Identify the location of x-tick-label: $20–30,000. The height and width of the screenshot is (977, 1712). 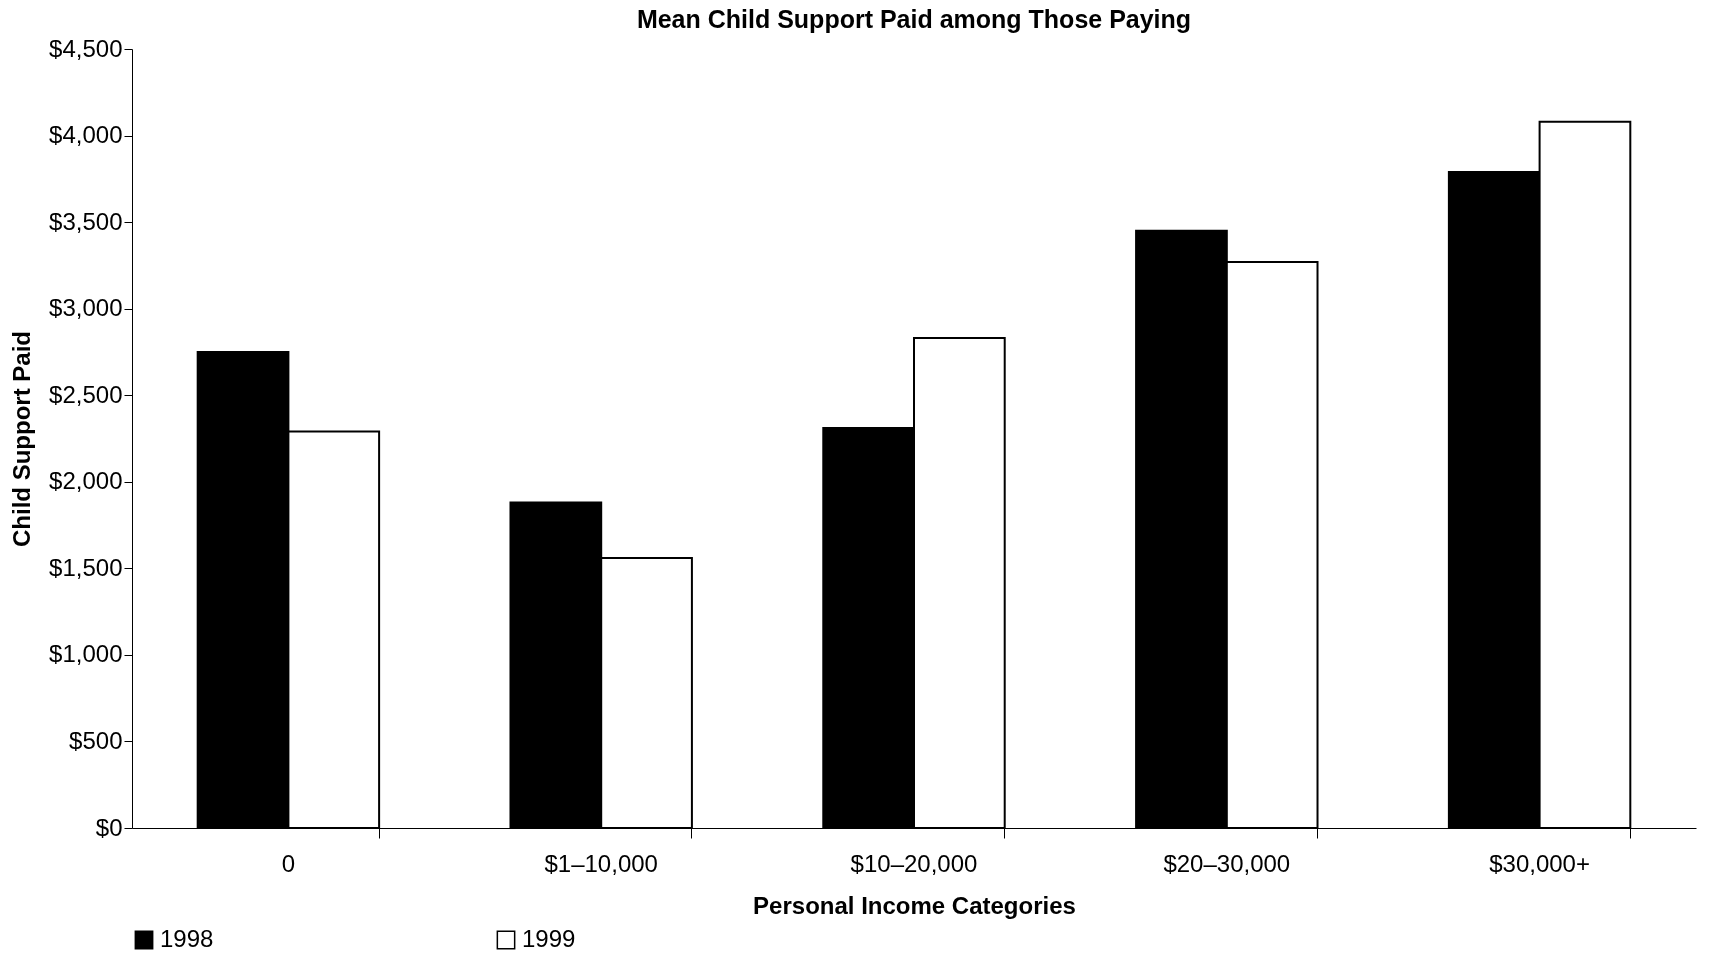
(1227, 863).